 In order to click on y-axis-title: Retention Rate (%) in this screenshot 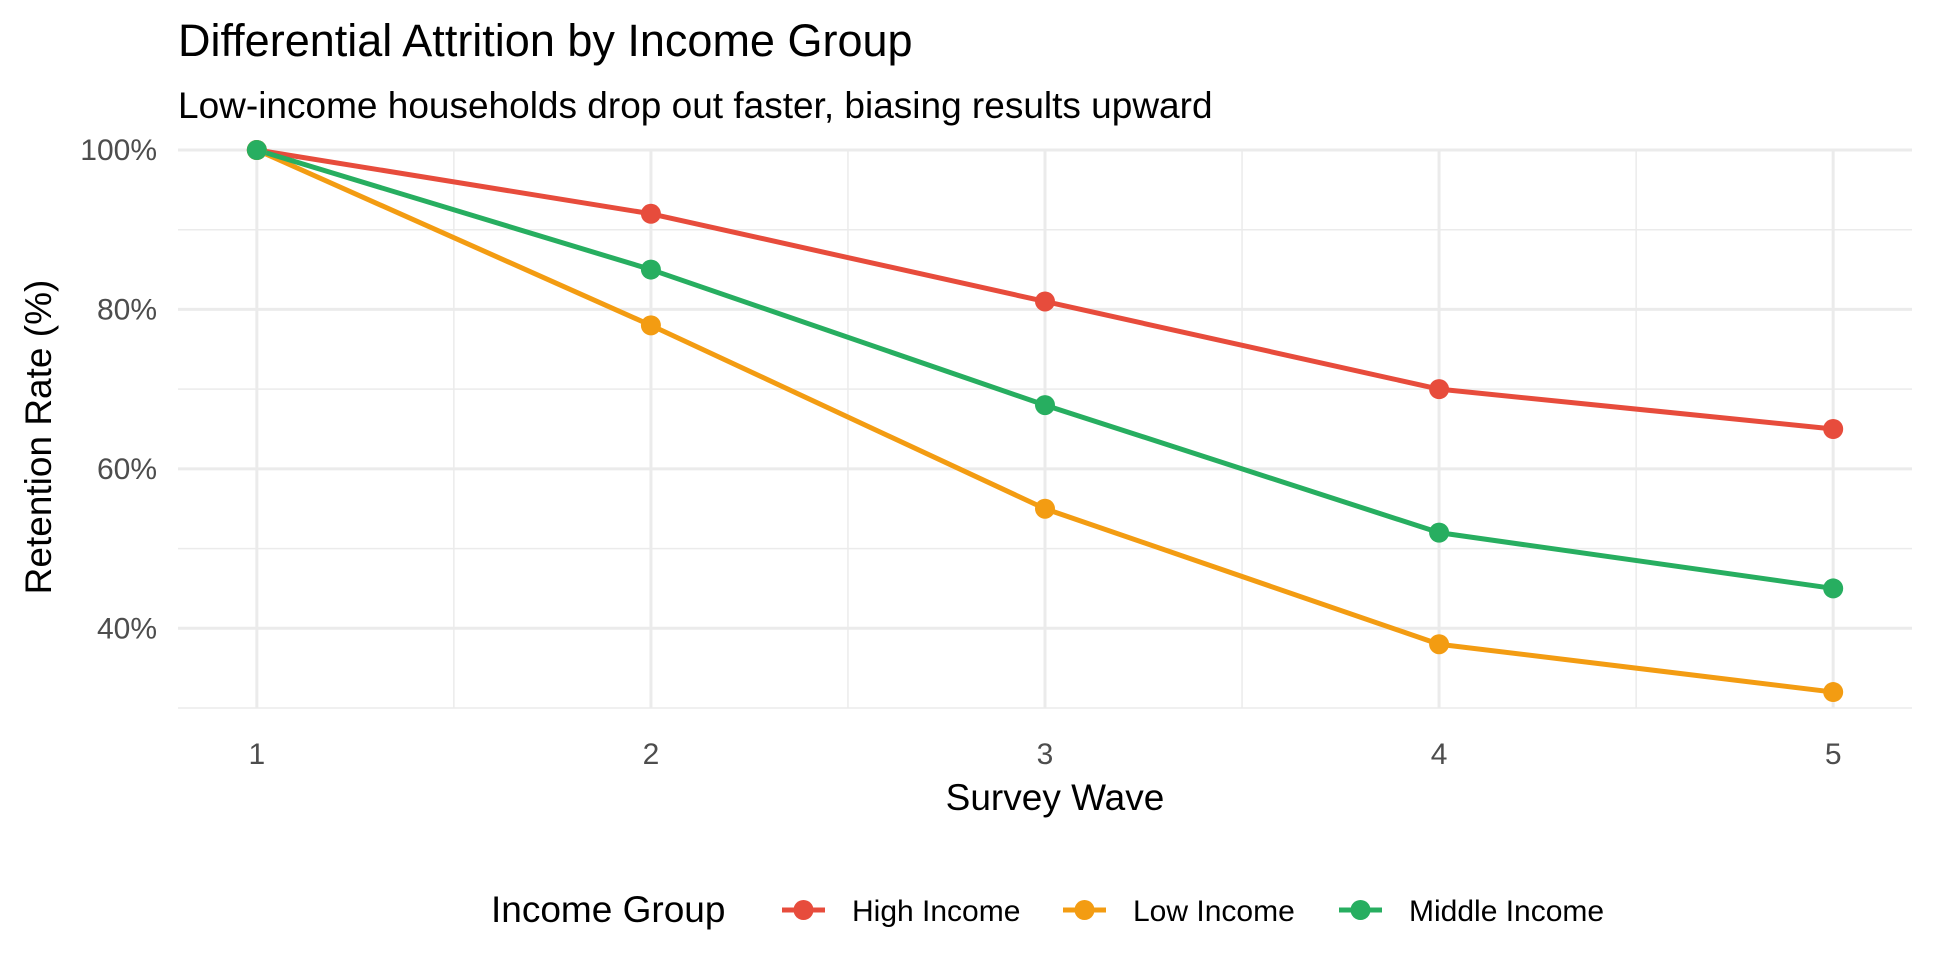, I will do `click(38, 437)`.